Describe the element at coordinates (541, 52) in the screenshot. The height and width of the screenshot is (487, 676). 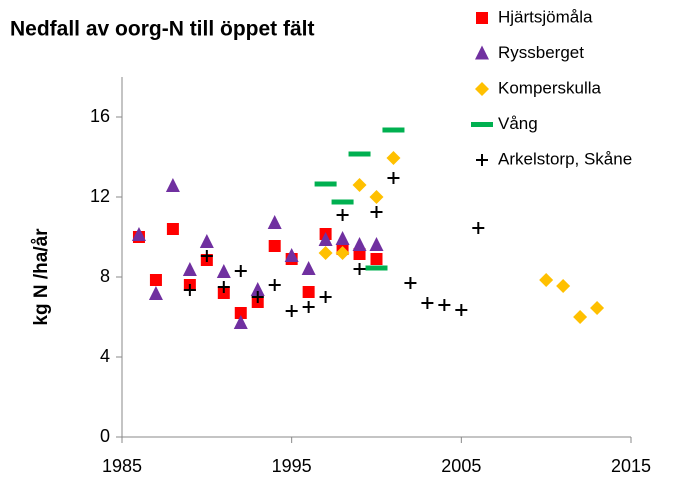
I see `legend-label: Ryssberget` at that location.